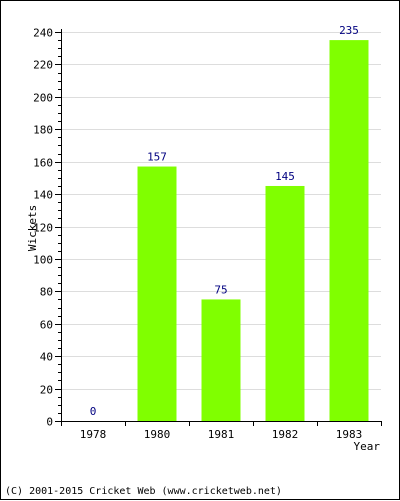 The image size is (400, 501). I want to click on y-tick-label: 240, so click(43, 33).